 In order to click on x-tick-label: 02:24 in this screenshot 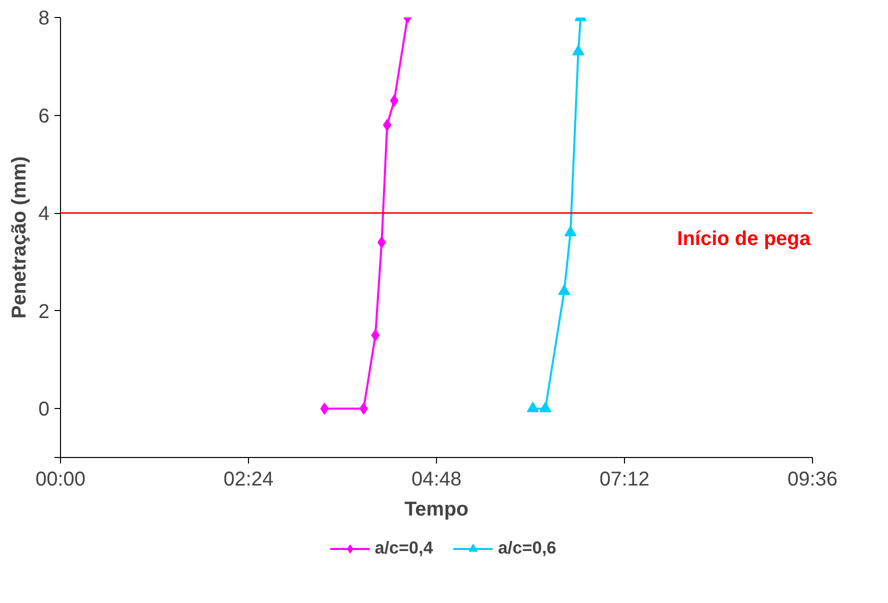, I will do `click(248, 479)`.